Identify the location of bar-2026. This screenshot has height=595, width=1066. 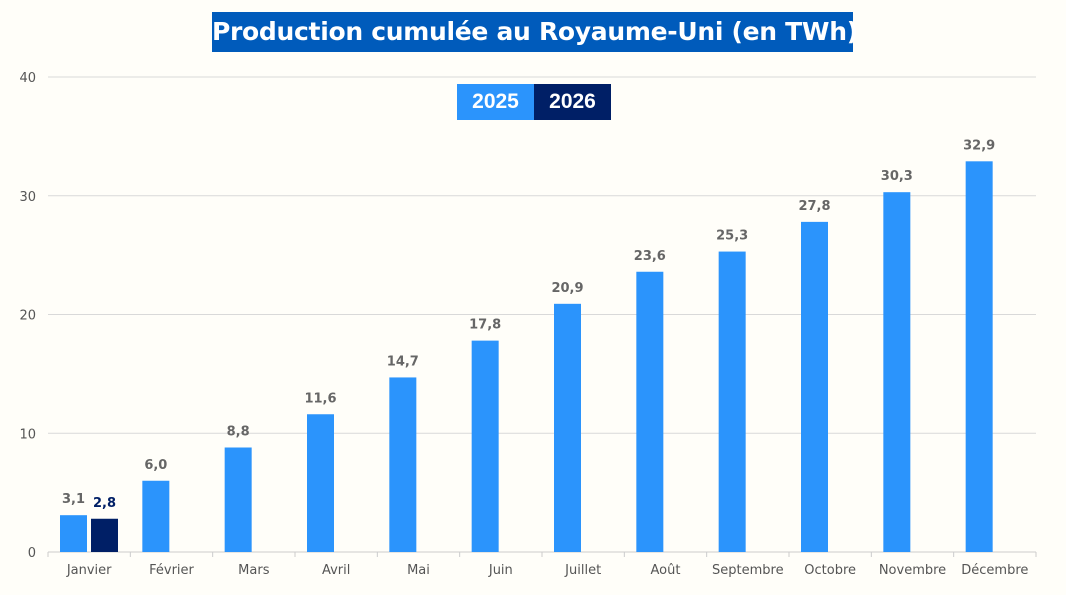
(104, 535).